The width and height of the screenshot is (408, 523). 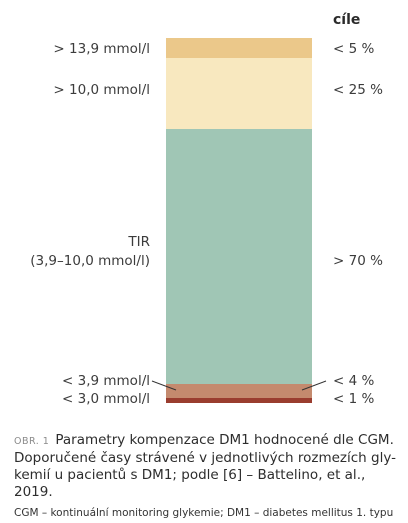 I want to click on segment-high, so click(x=239, y=93).